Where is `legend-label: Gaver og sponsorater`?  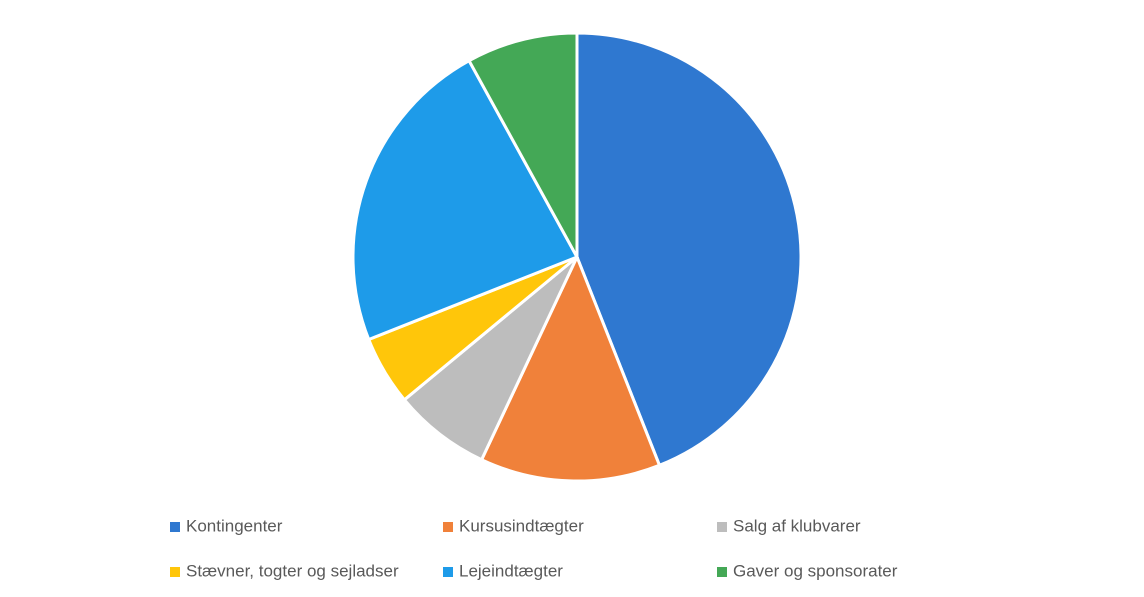 legend-label: Gaver og sponsorater is located at coordinates (815, 570).